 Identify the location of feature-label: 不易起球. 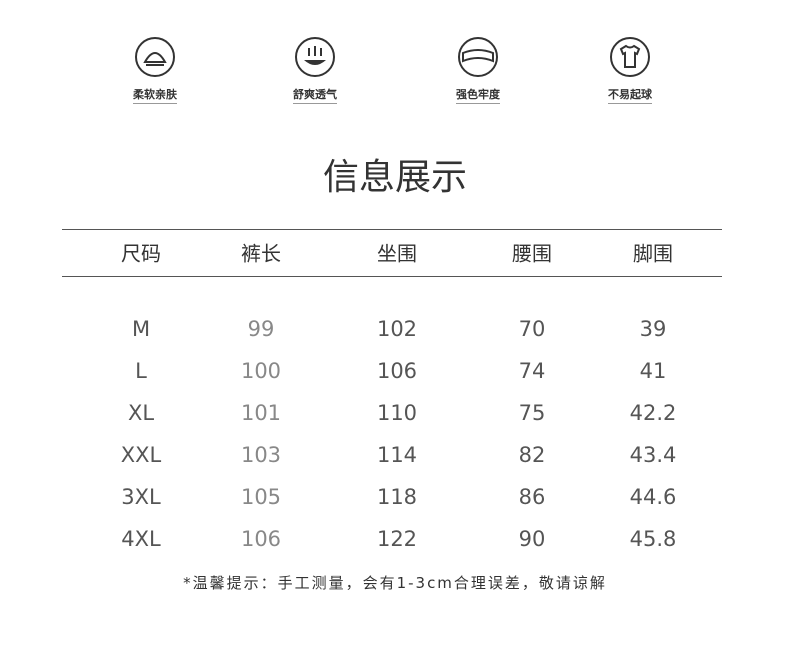
(630, 95).